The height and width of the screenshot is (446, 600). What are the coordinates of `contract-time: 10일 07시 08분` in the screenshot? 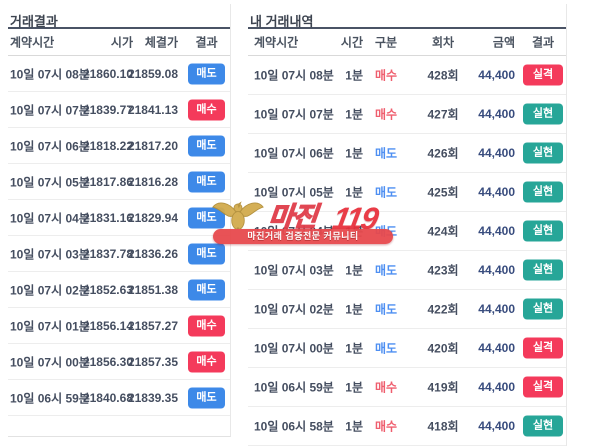 It's located at (294, 75).